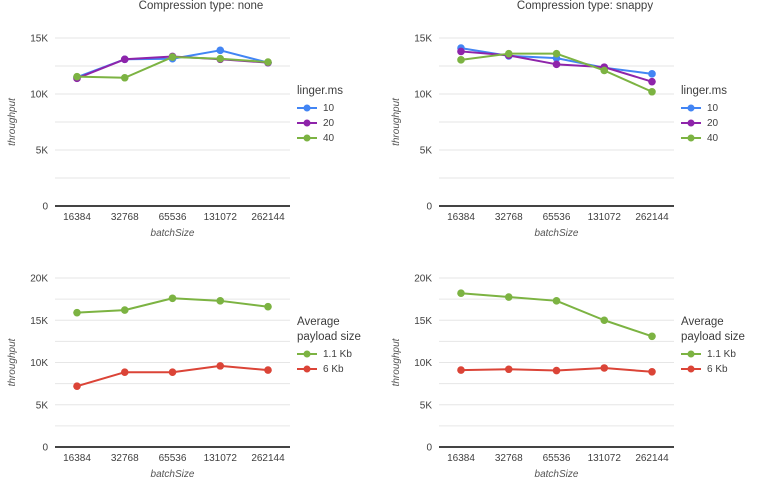 Image resolution: width=768 pixels, height=493 pixels. I want to click on chart-title-compression-none: Compression type: none, so click(201, 6).